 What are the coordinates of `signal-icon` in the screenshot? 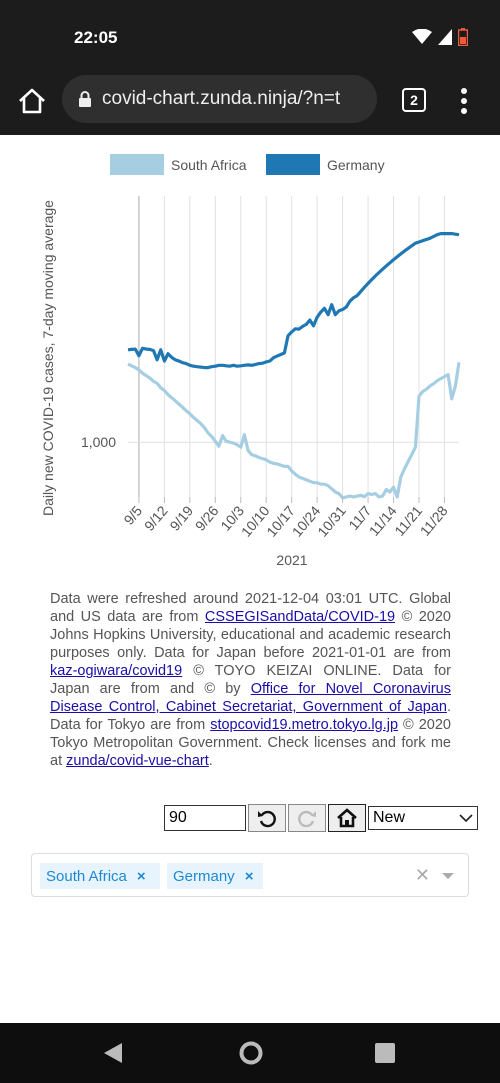 It's located at (445, 37).